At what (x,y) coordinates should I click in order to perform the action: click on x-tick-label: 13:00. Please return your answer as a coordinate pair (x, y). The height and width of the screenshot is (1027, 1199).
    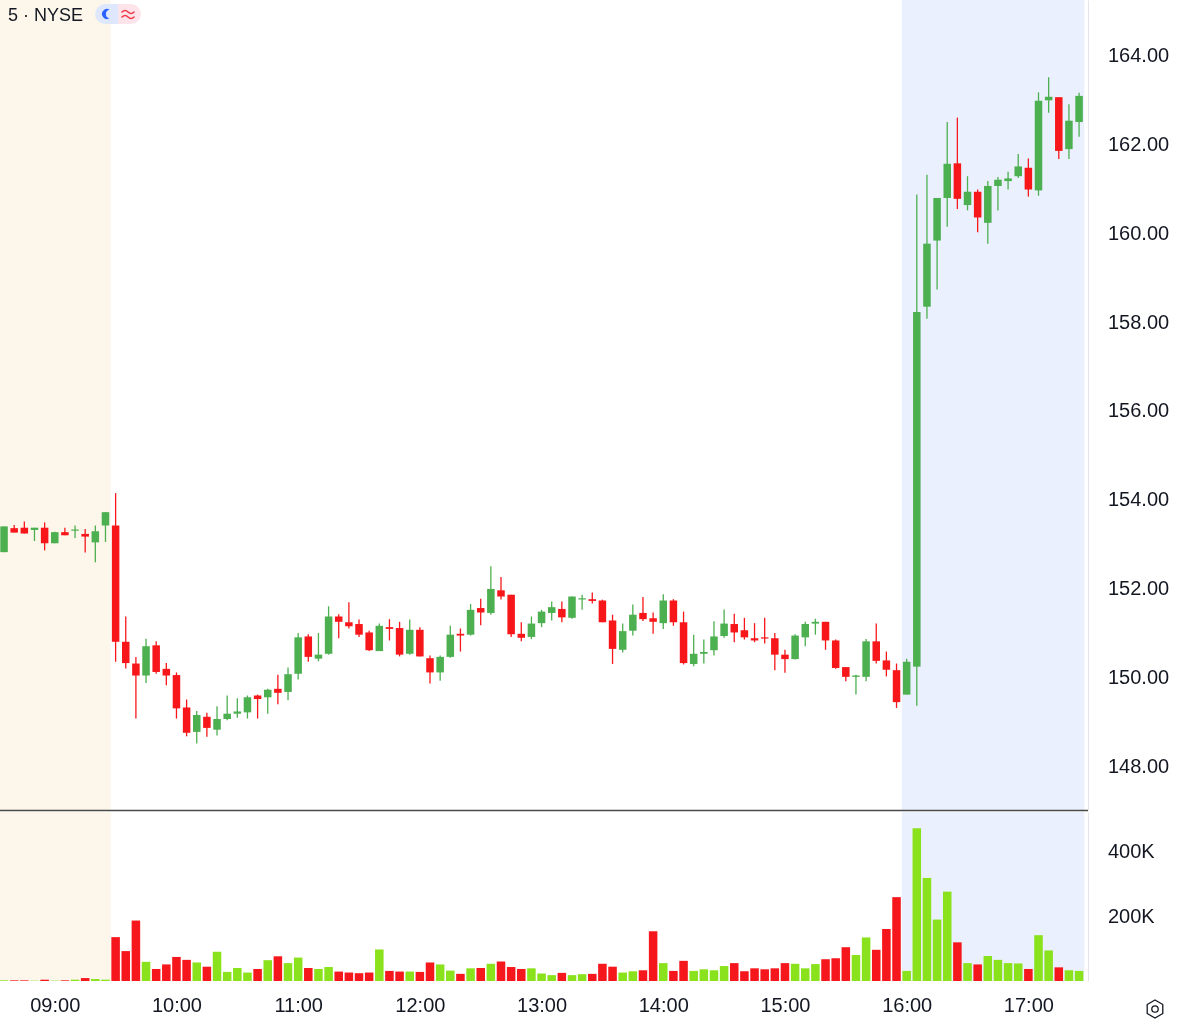
    Looking at the image, I should click on (542, 1005).